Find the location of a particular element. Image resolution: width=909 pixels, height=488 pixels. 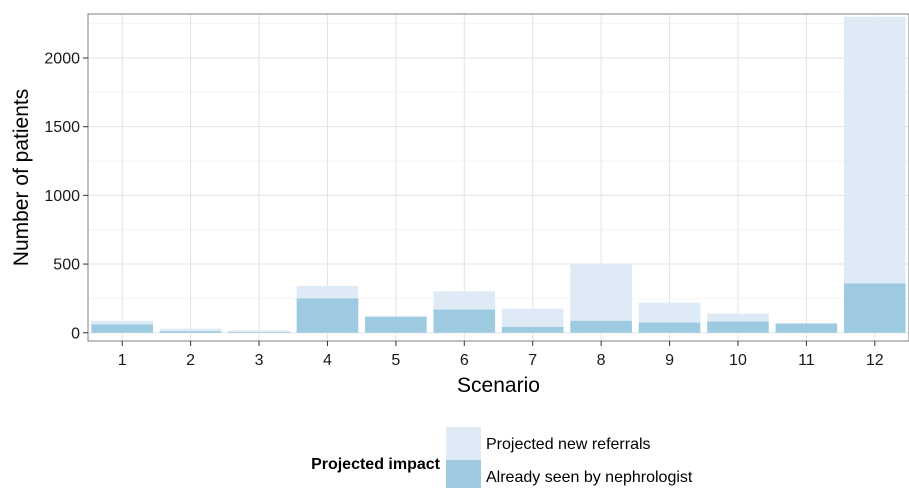

x-tick-label: 8 is located at coordinates (601, 360).